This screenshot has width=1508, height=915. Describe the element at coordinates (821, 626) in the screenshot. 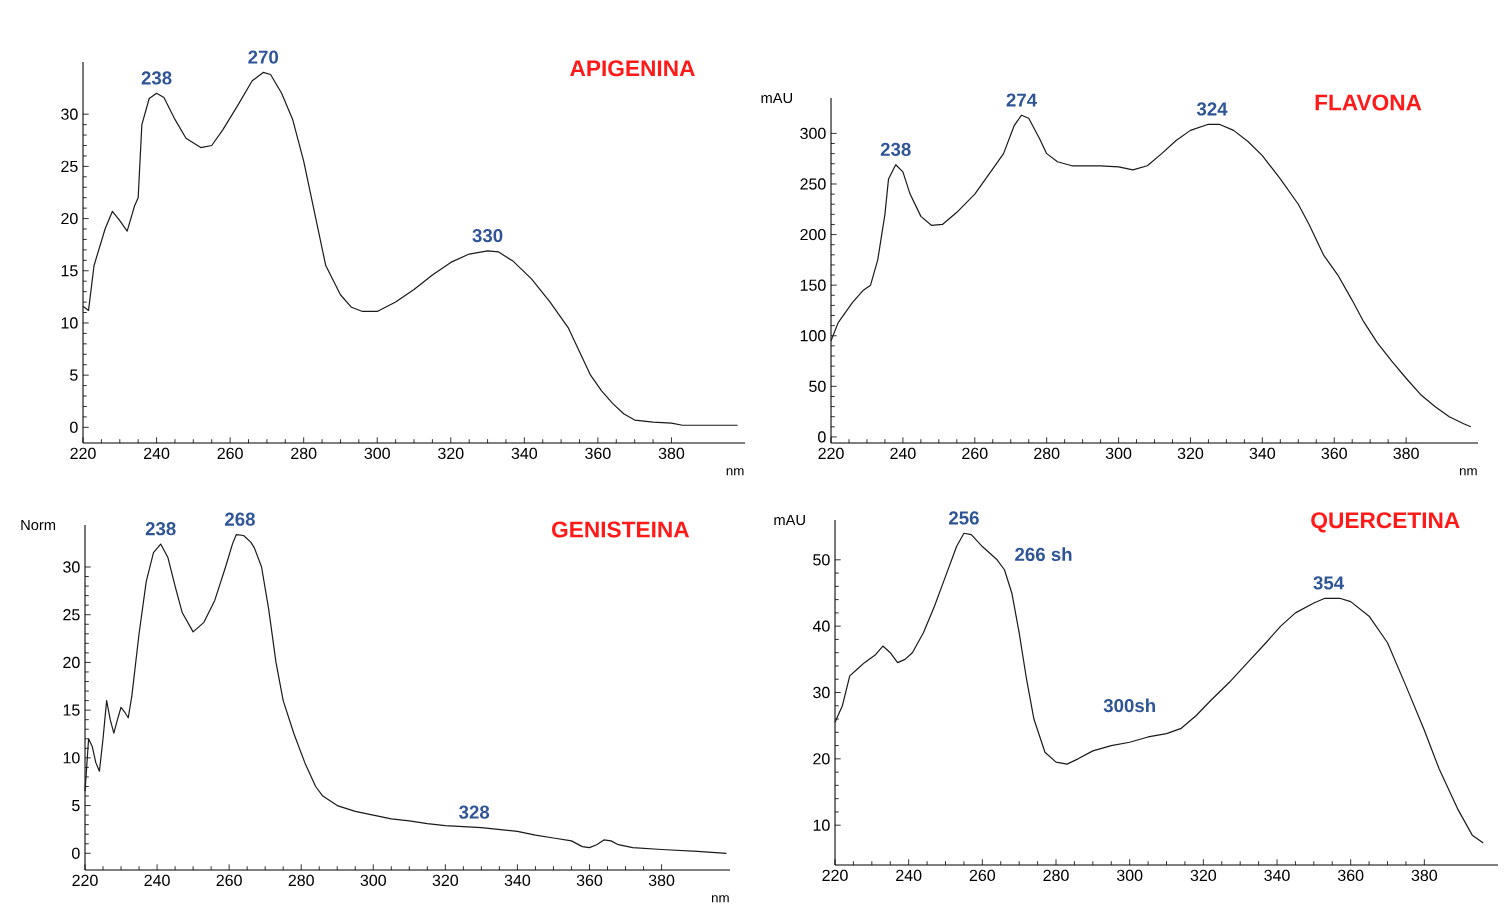

I see `y-tick-label: 40` at that location.